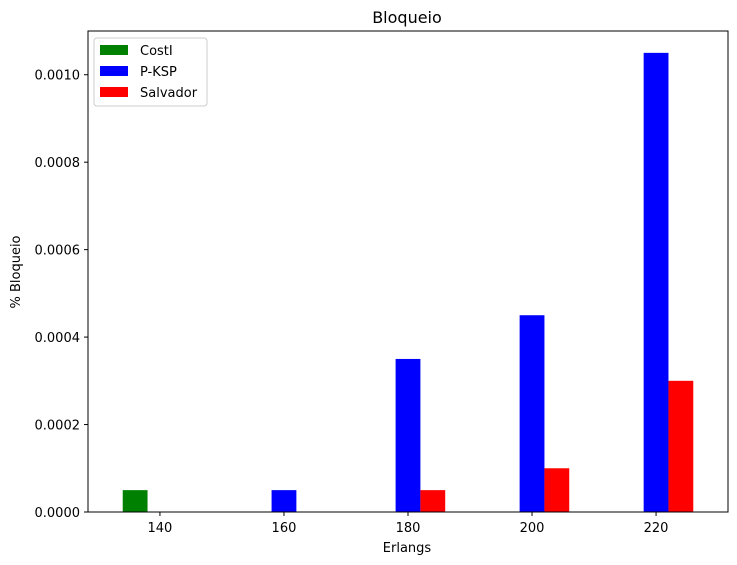 The width and height of the screenshot is (737, 565). I want to click on y-tick-label: 0.0006, so click(58, 251).